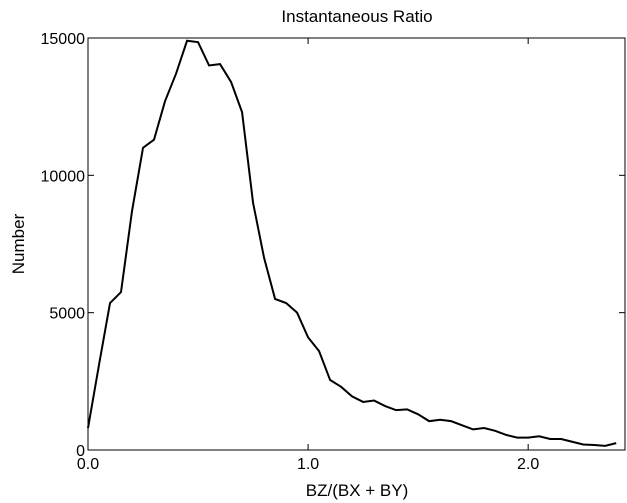 The height and width of the screenshot is (503, 627). What do you see at coordinates (63, 176) in the screenshot?
I see `y-tick-label: 10000` at bounding box center [63, 176].